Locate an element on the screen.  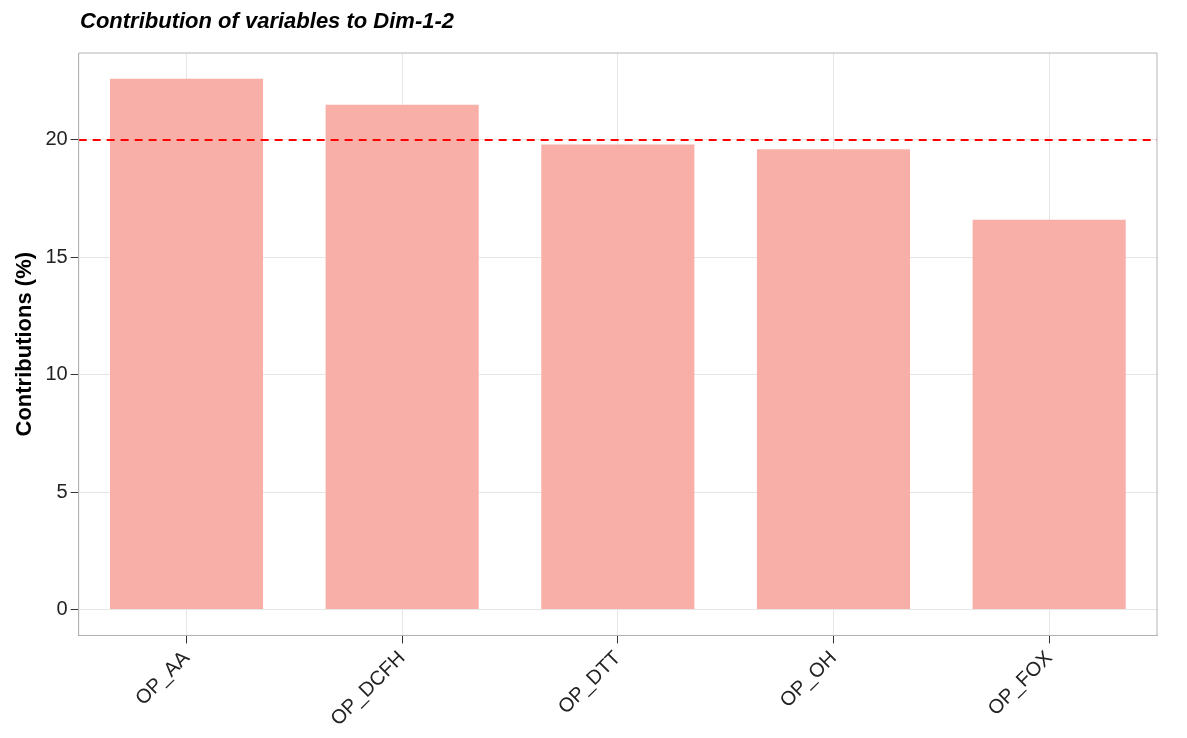
y-axis-title: Contributions (%) is located at coordinates (24, 344).